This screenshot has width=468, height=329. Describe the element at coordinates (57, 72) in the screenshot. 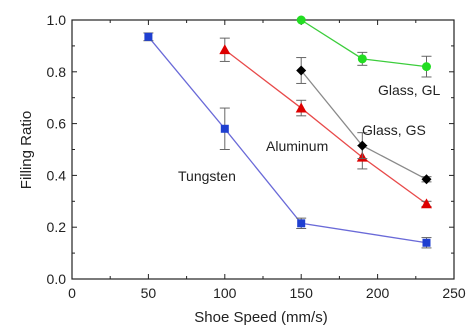

I see `y-tick-label: 0.8` at that location.